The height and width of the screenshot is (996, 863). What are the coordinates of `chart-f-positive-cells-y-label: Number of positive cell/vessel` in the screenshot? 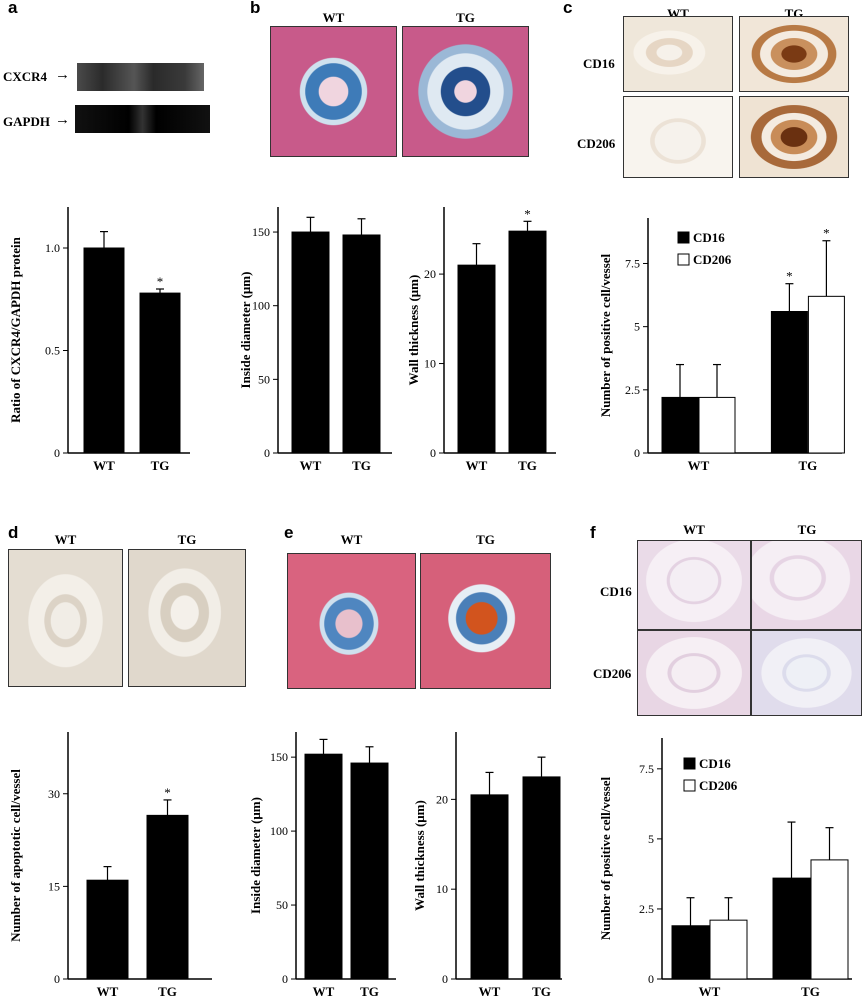 It's located at (605, 858).